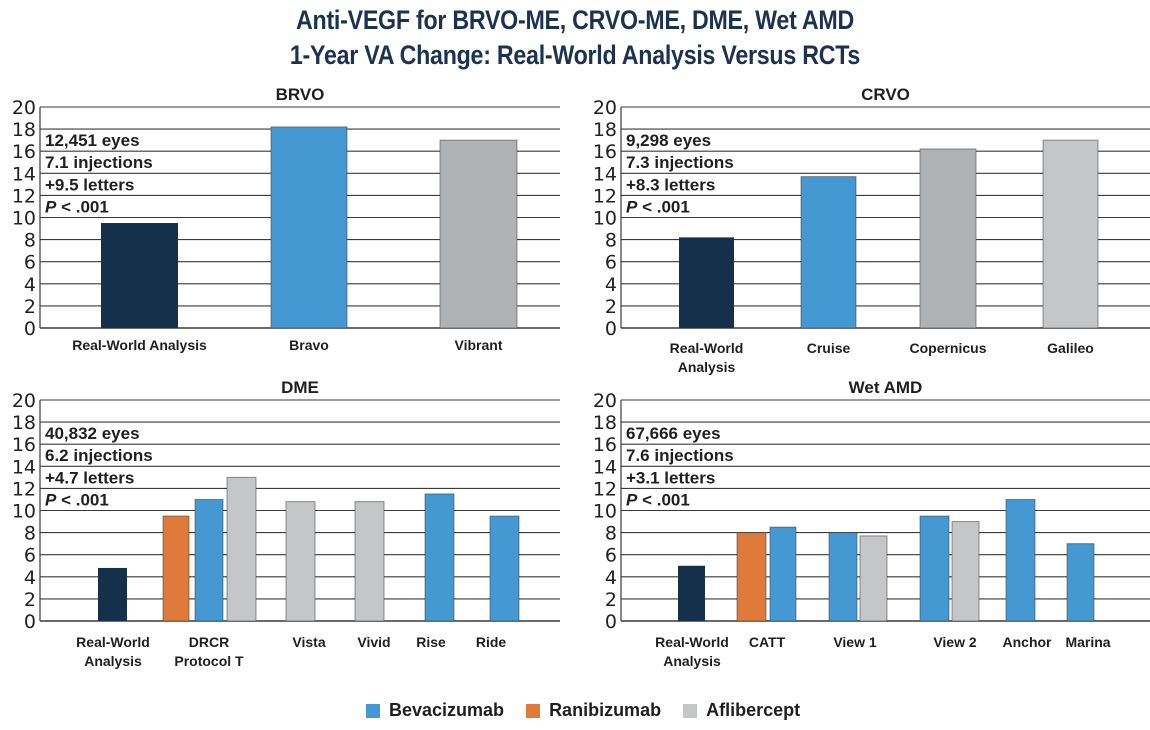 The image size is (1150, 730). I want to click on annotation-line: +3.1 letters, so click(670, 477).